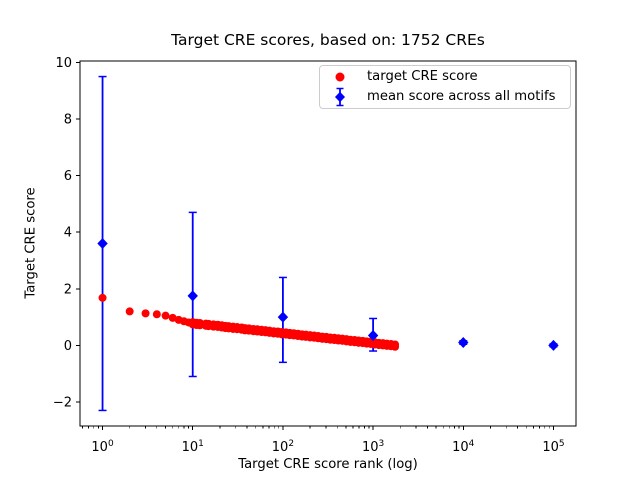 The width and height of the screenshot is (640, 480). I want to click on target-score-dots, so click(249, 322).